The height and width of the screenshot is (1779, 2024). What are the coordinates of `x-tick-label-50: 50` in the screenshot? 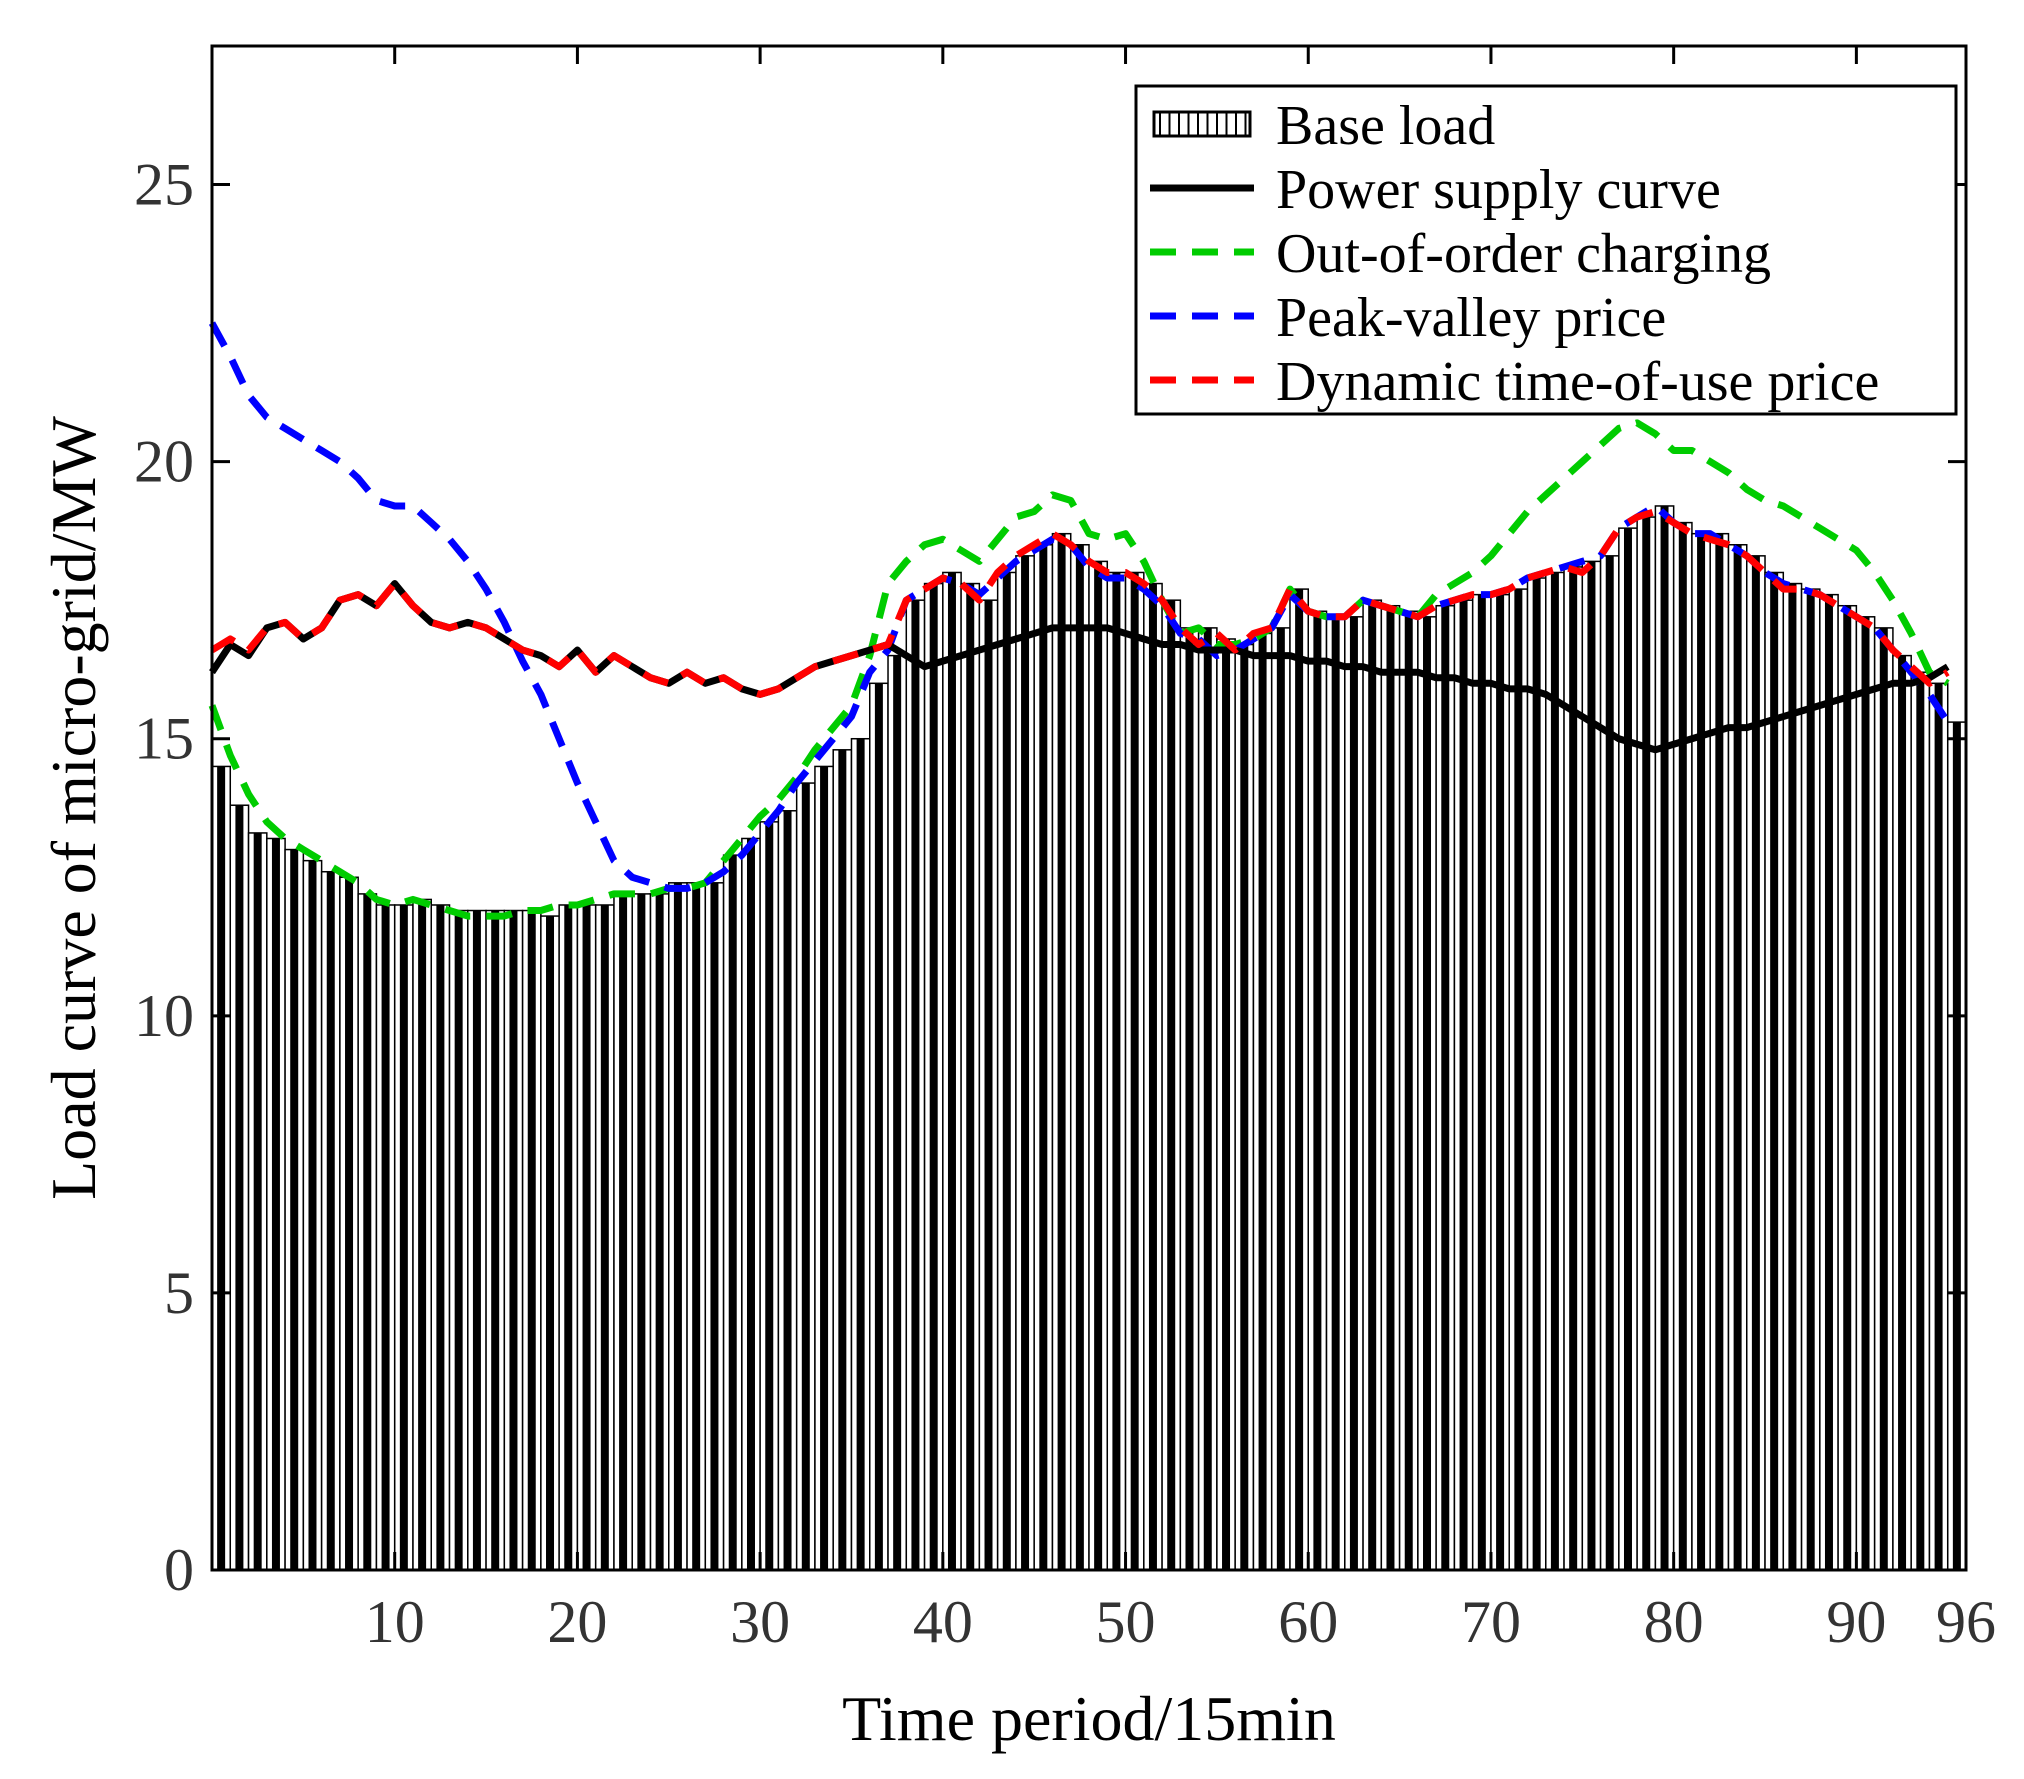 It's located at (1126, 1622).